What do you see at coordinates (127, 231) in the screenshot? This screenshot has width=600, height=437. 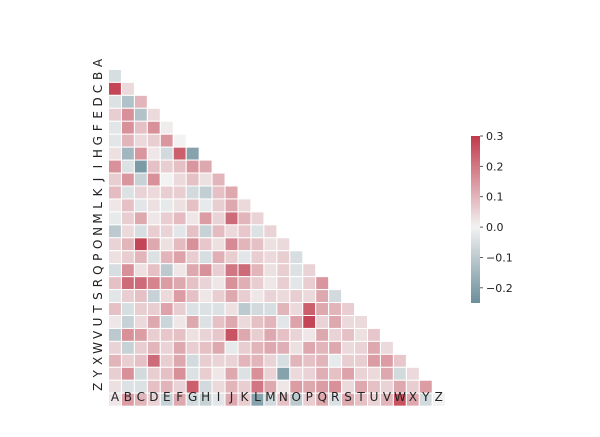 I see `heatmap-cell-N-B` at bounding box center [127, 231].